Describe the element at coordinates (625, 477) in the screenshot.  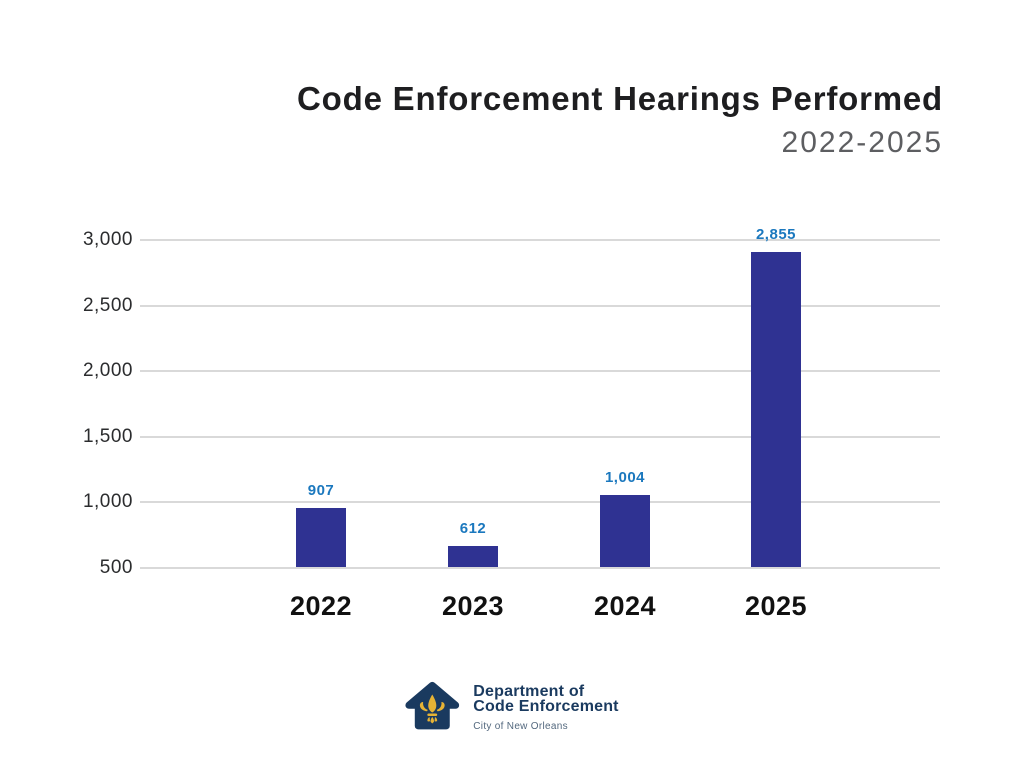
I see `bar-value-label: 1,004` at that location.